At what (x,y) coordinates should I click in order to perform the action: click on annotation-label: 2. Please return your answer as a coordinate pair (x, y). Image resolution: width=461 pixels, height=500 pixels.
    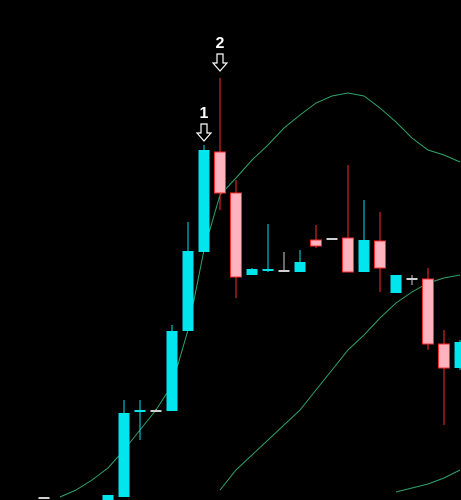
    Looking at the image, I should click on (220, 43).